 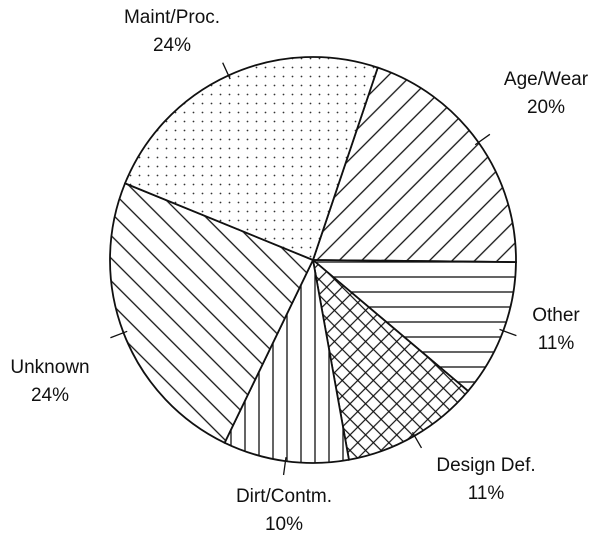 What do you see at coordinates (485, 465) in the screenshot?
I see `slice-label: Design Def.` at bounding box center [485, 465].